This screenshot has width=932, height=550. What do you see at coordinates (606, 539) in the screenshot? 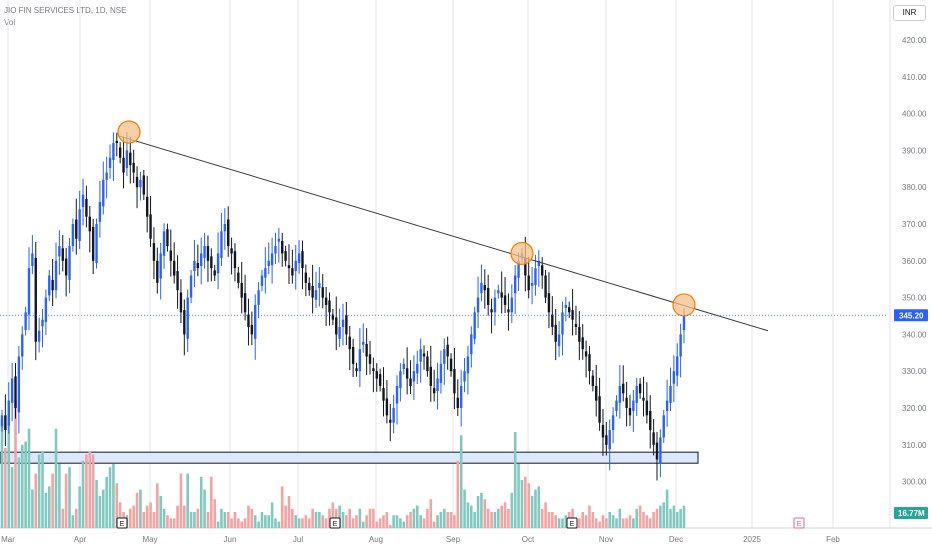
I see `x-label-8: Nov` at bounding box center [606, 539].